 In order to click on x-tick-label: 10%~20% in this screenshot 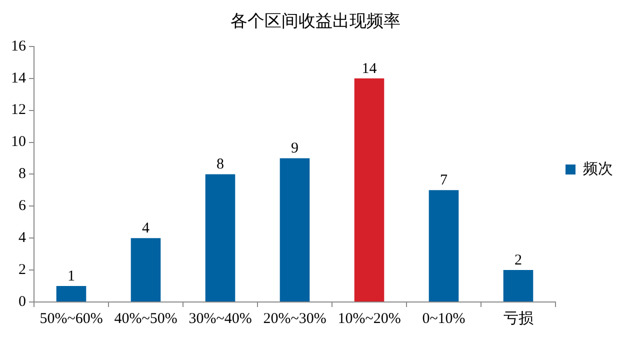, I will do `click(369, 318)`.